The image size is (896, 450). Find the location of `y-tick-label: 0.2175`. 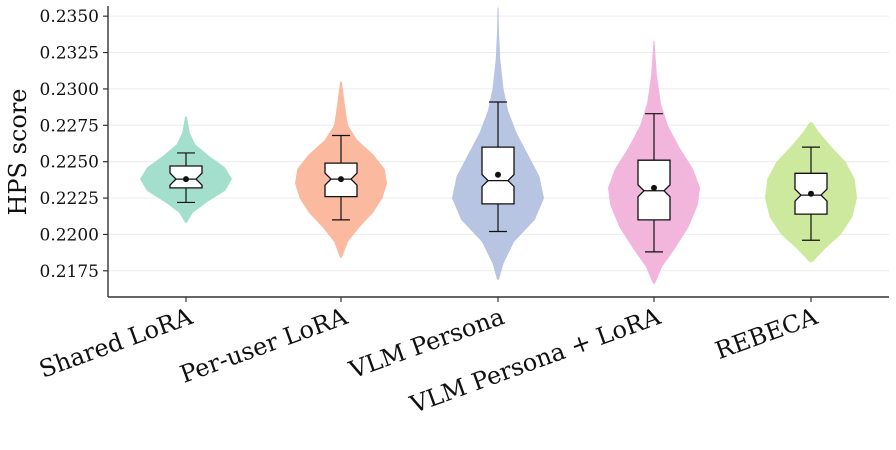

y-tick-label: 0.2175 is located at coordinates (69, 272).